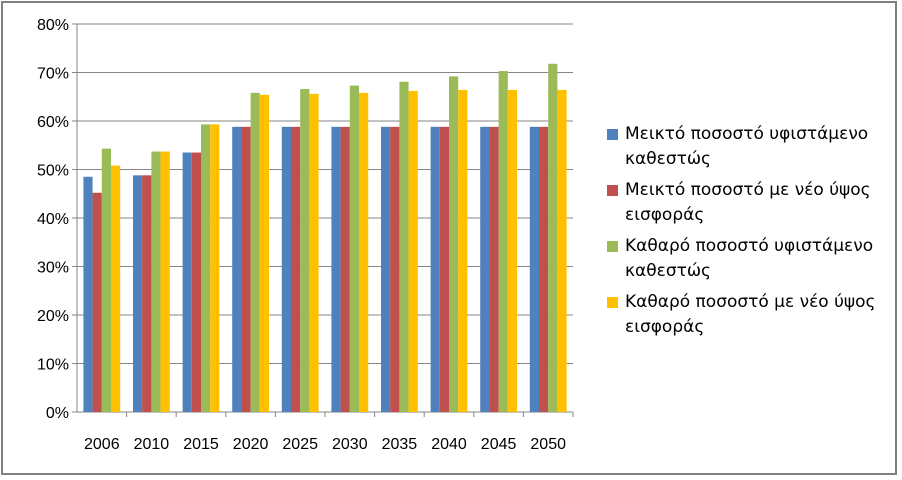 The width and height of the screenshot is (902, 480). I want to click on y-tick-label: 60%, so click(53, 122).